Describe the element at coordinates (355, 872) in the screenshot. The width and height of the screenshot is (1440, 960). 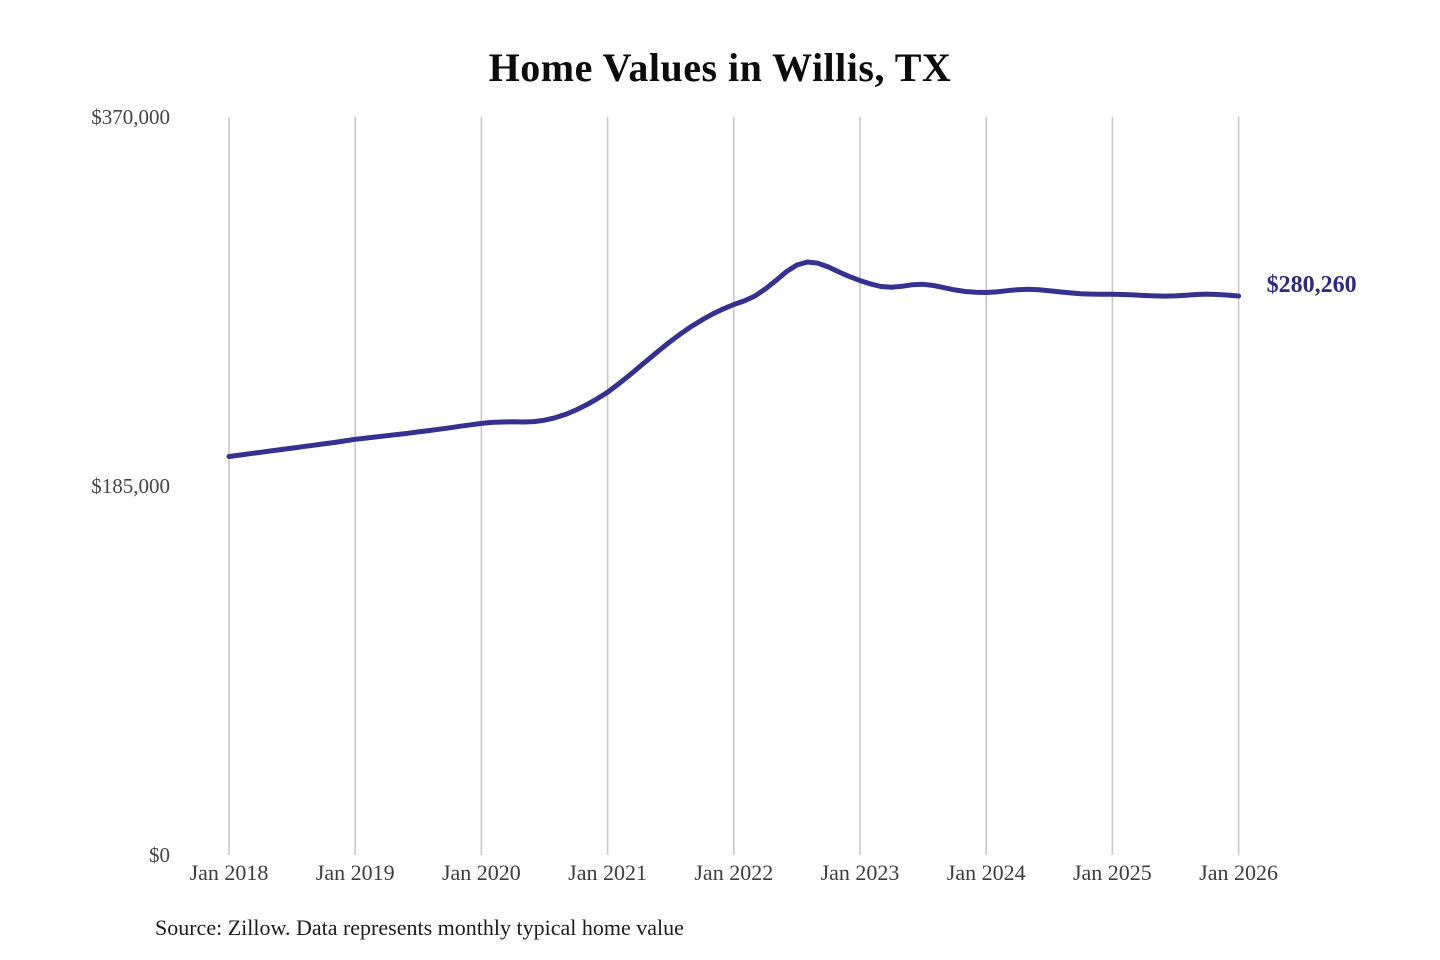
I see `x-axis-tick-jan-2019: Jan 2019` at that location.